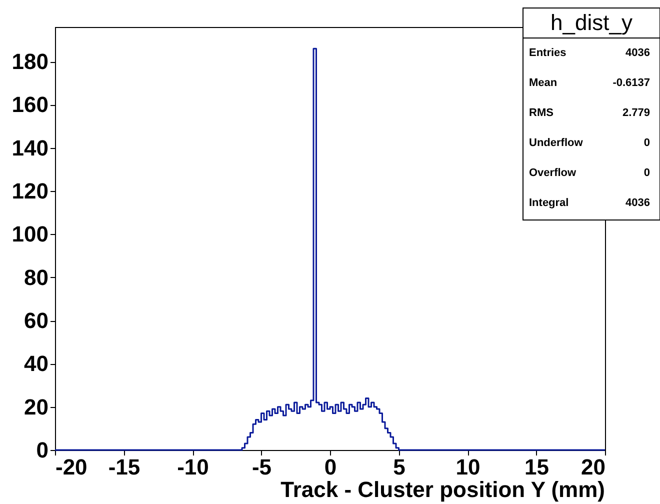 The height and width of the screenshot is (504, 660). What do you see at coordinates (631, 83) in the screenshot?
I see `text: -0.6137` at bounding box center [631, 83].